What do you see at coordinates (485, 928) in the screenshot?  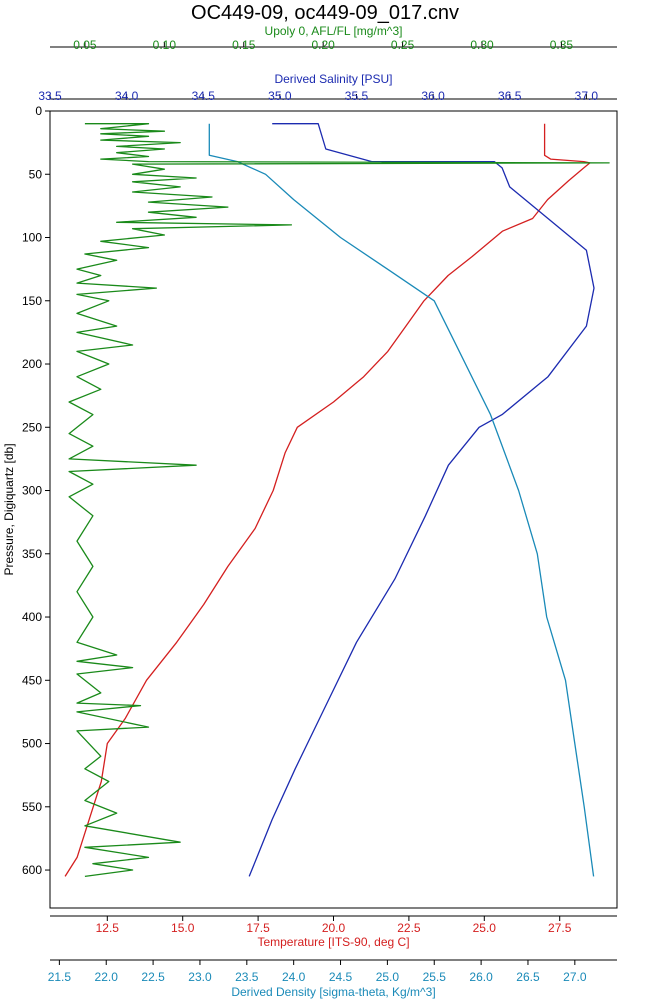 I see `temperature-tick-label: 25.0` at bounding box center [485, 928].